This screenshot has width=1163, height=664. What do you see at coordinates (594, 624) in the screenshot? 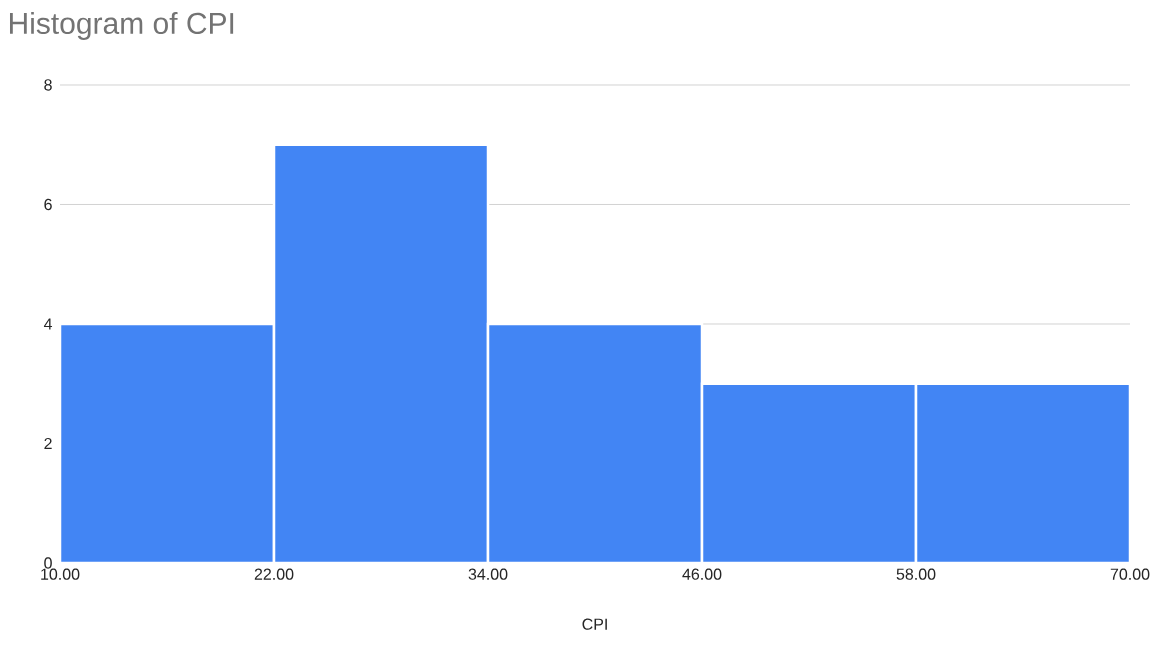
I see `x-axis-title: CPI` at bounding box center [594, 624].